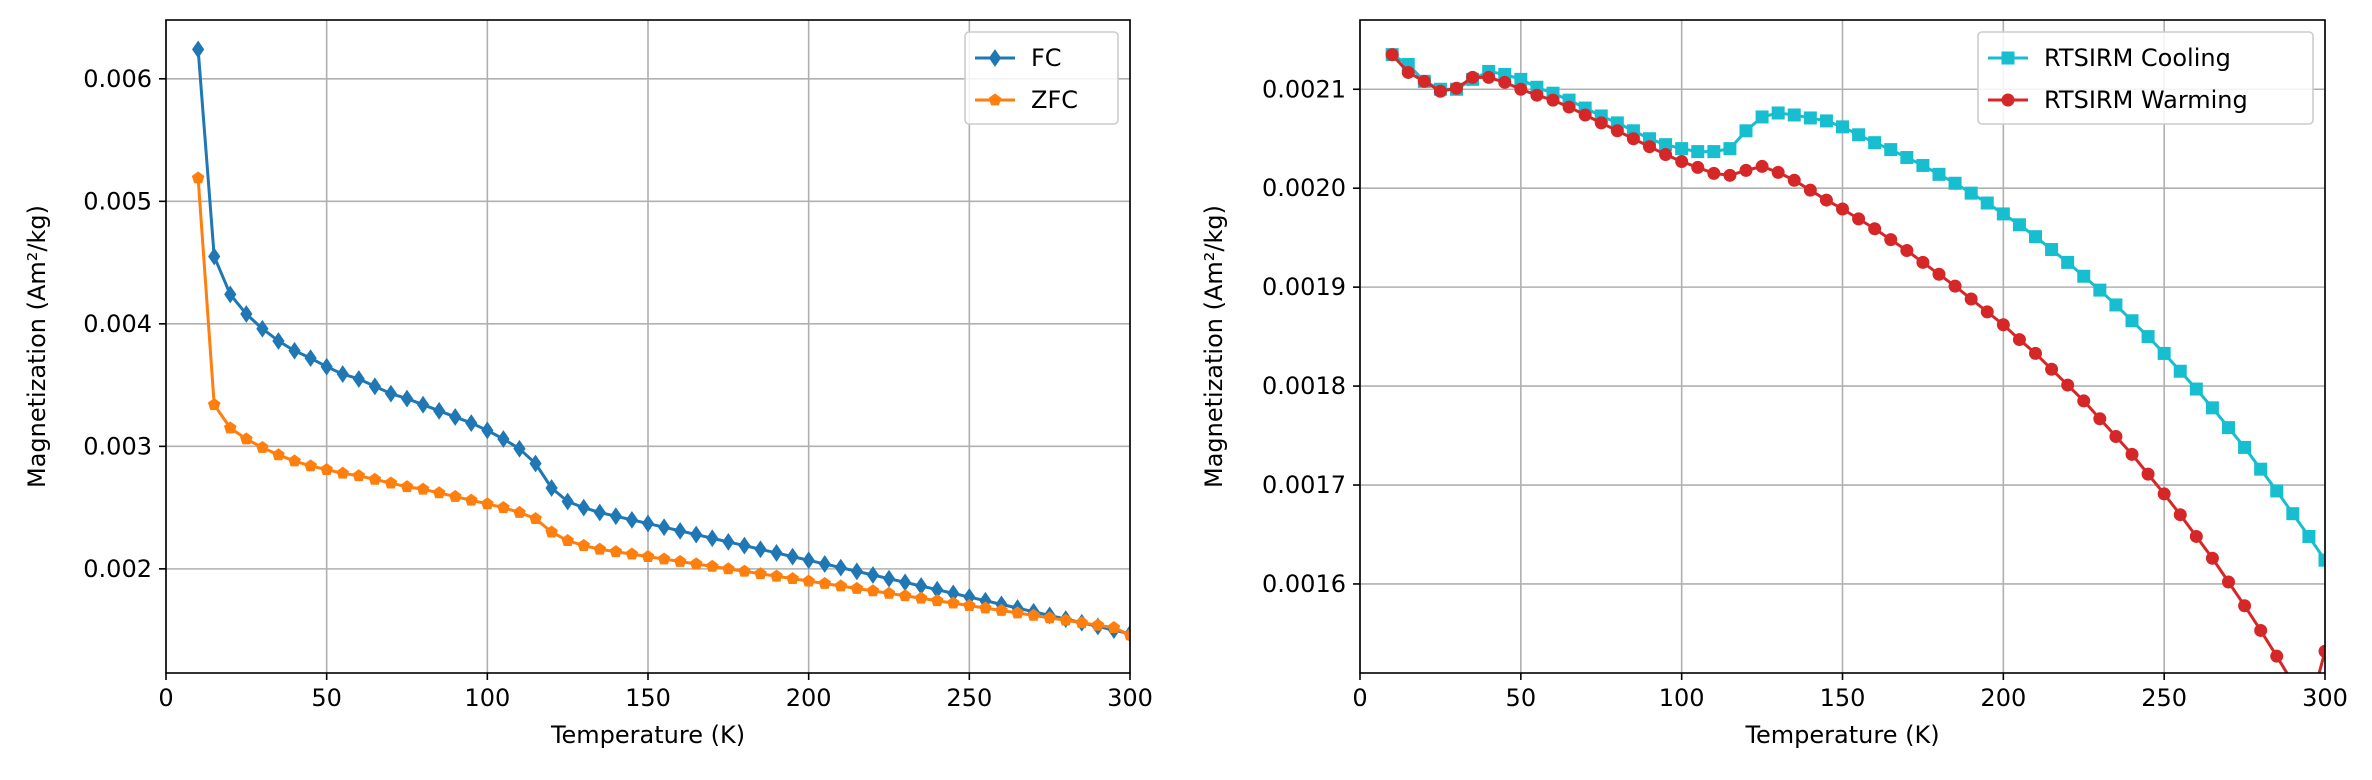 The width and height of the screenshot is (2372, 780). What do you see at coordinates (1682, 698) in the screenshot?
I see `x-tick-label: 100` at bounding box center [1682, 698].